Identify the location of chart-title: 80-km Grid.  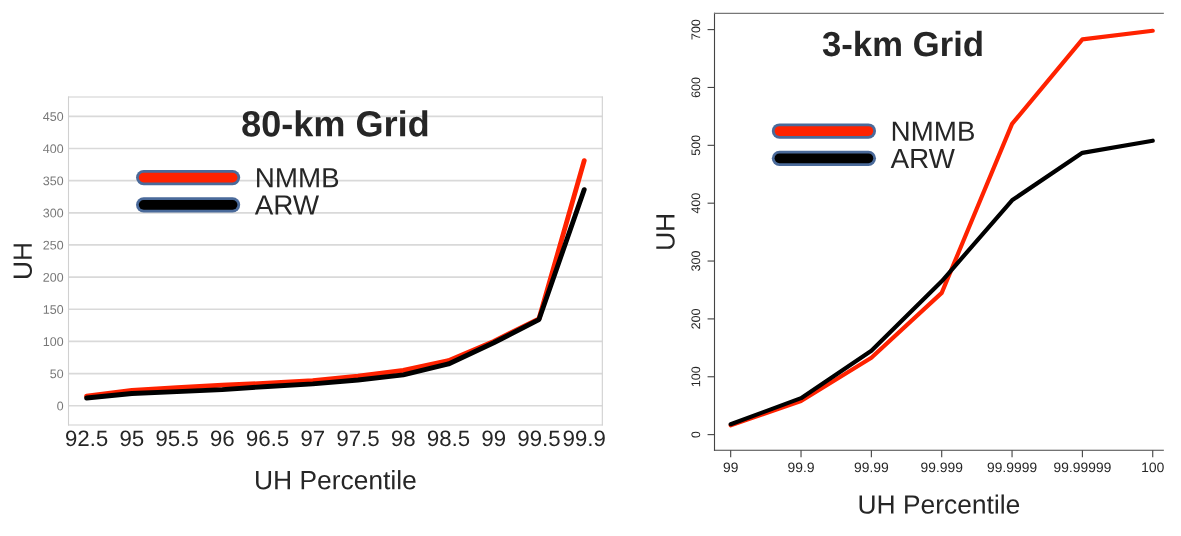
(335, 123).